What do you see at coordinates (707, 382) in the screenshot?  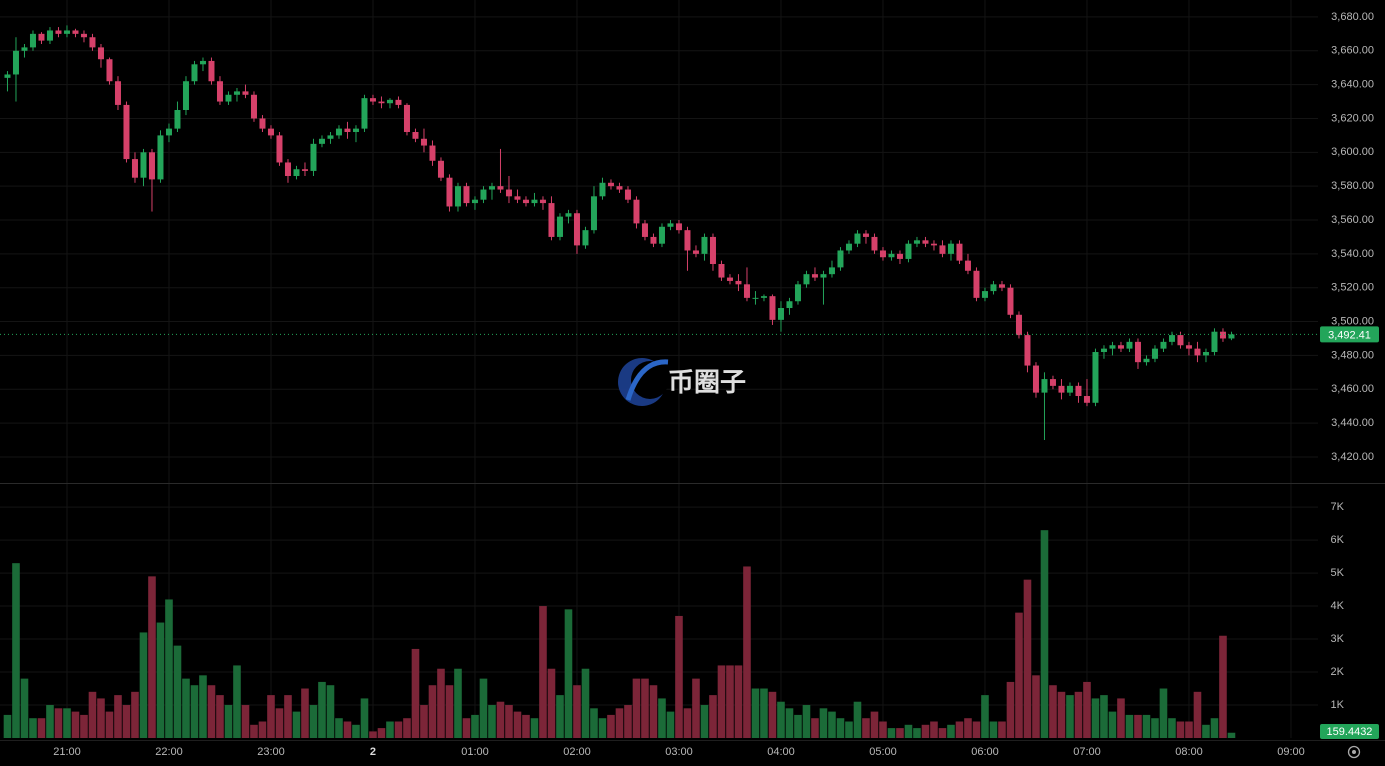 I see `watermark-text: 币圈子` at bounding box center [707, 382].